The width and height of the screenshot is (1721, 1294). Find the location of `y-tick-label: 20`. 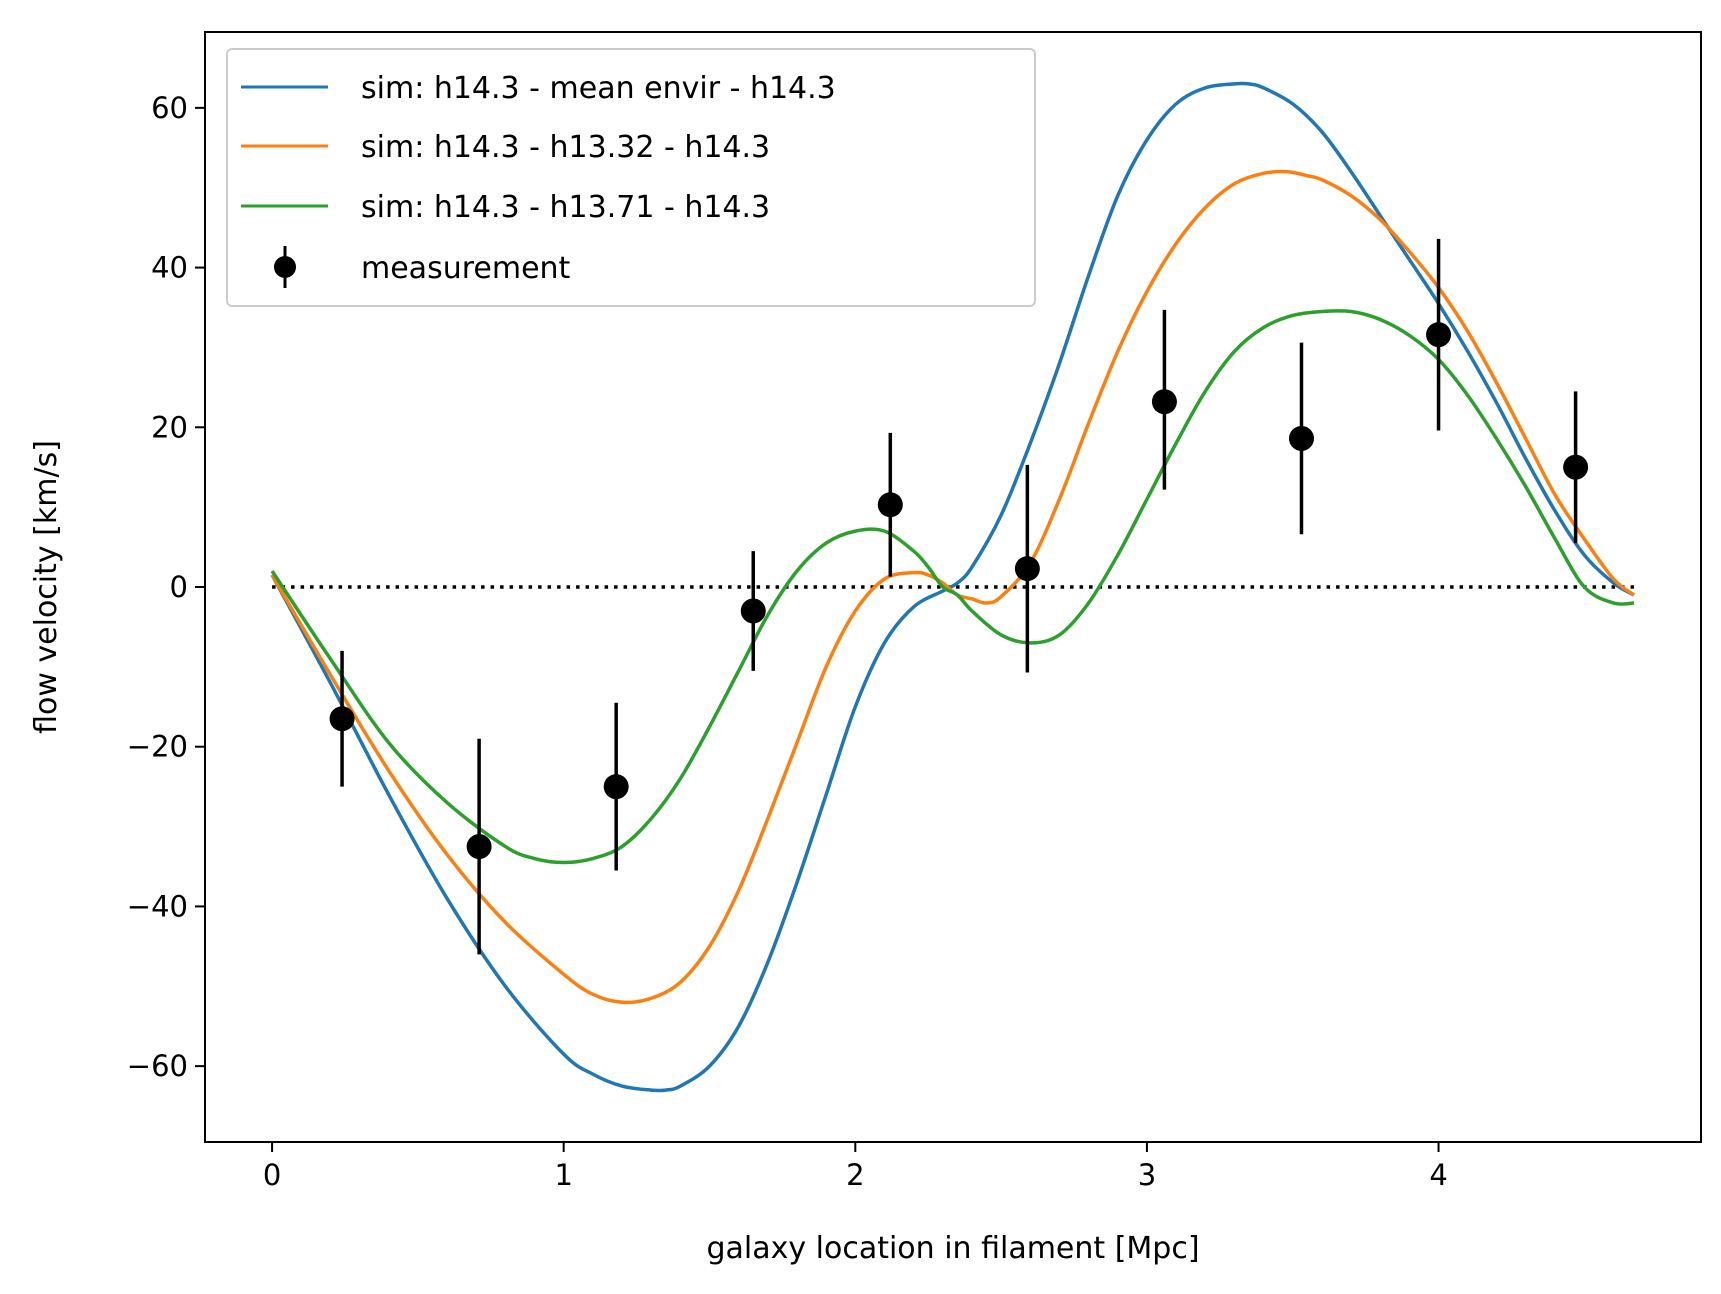

y-tick-label: 20 is located at coordinates (169, 427).